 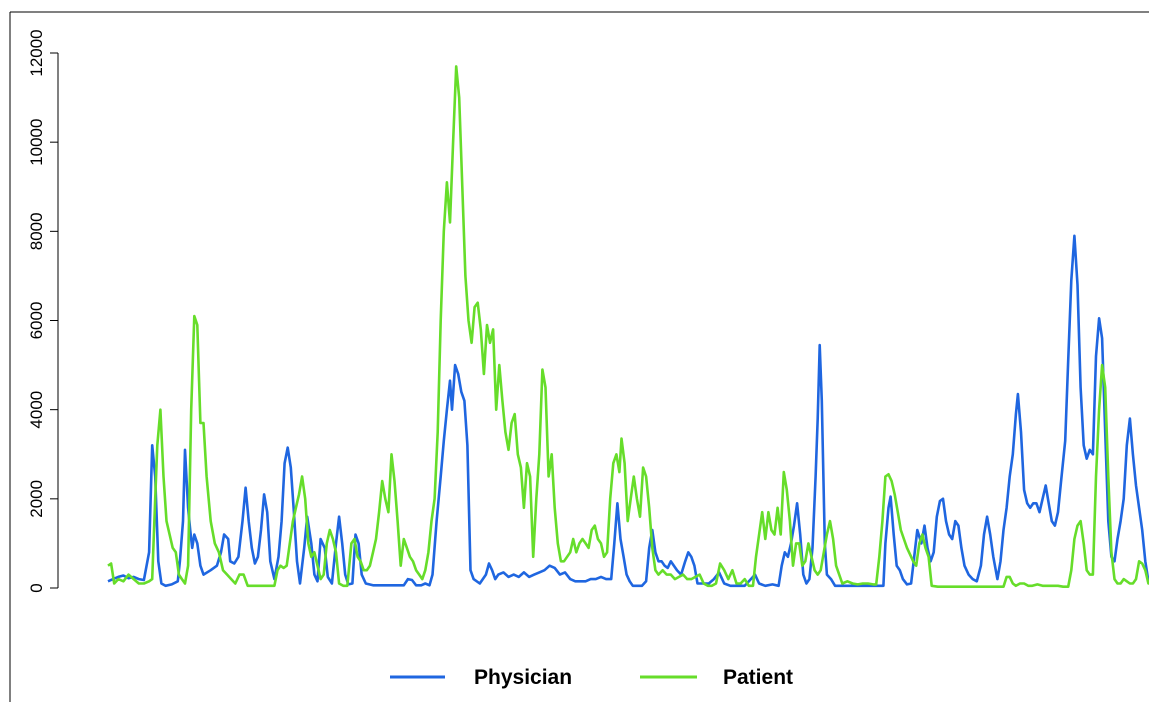 What do you see at coordinates (523, 677) in the screenshot?
I see `legend-label-physician: Physician` at bounding box center [523, 677].